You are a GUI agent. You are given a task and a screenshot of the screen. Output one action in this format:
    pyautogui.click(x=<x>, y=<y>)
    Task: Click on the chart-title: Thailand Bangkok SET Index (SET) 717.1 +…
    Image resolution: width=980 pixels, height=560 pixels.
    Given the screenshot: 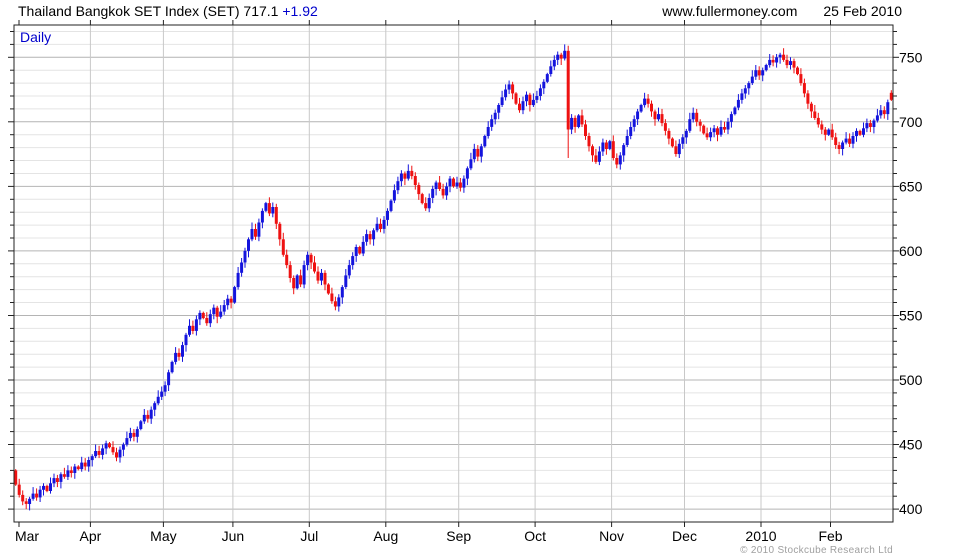 What is the action you would take?
    pyautogui.click(x=168, y=11)
    